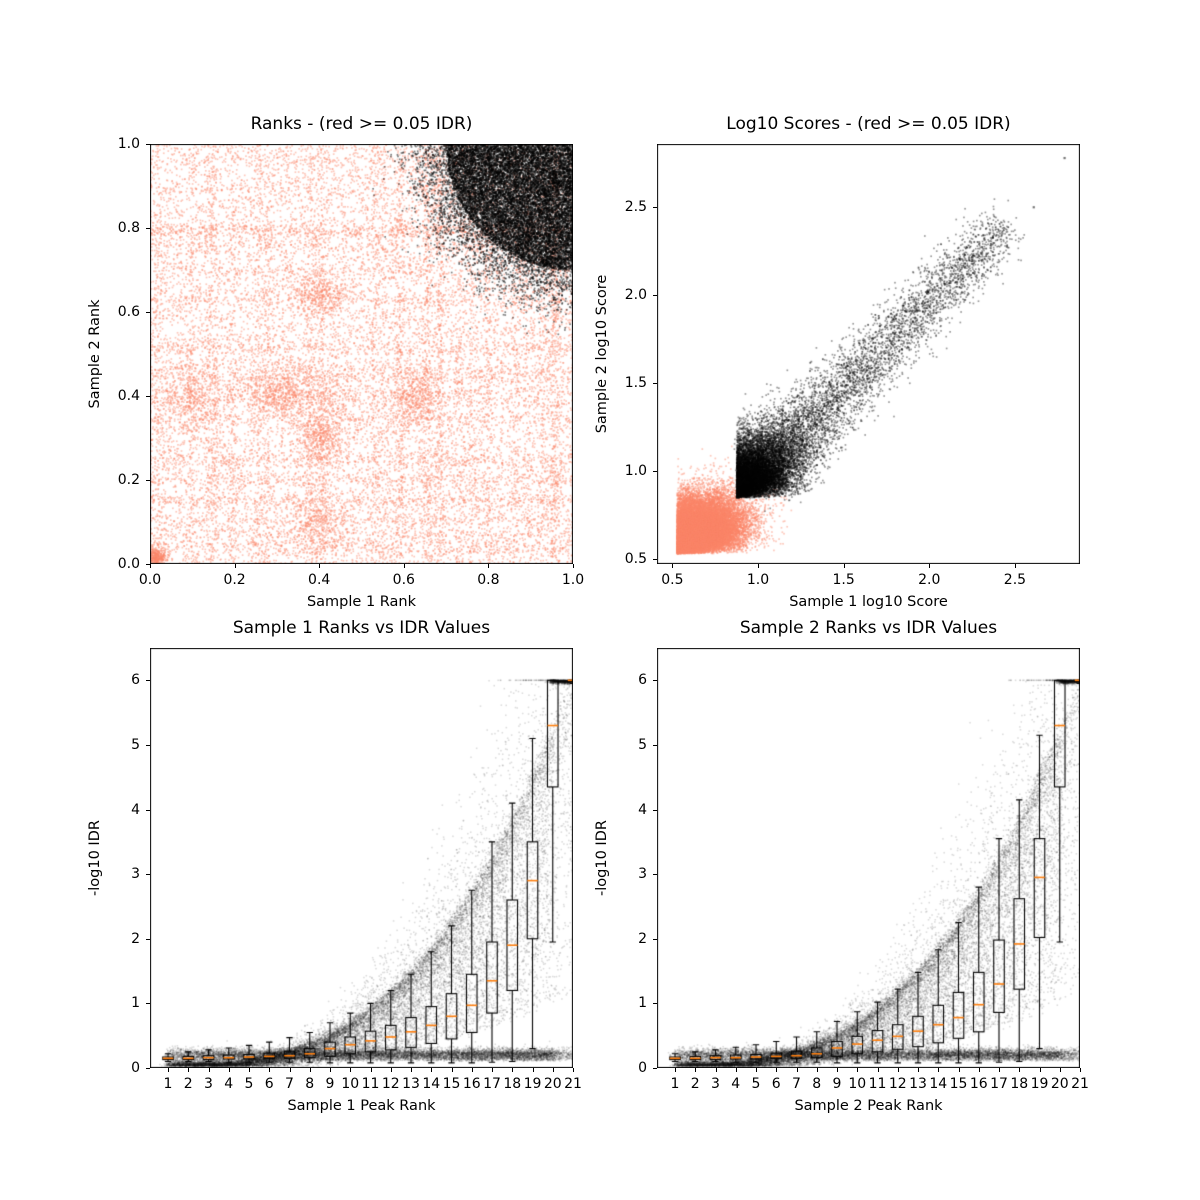  Describe the element at coordinates (188, 1084) in the screenshot. I see `x-tick-label: 2` at that location.